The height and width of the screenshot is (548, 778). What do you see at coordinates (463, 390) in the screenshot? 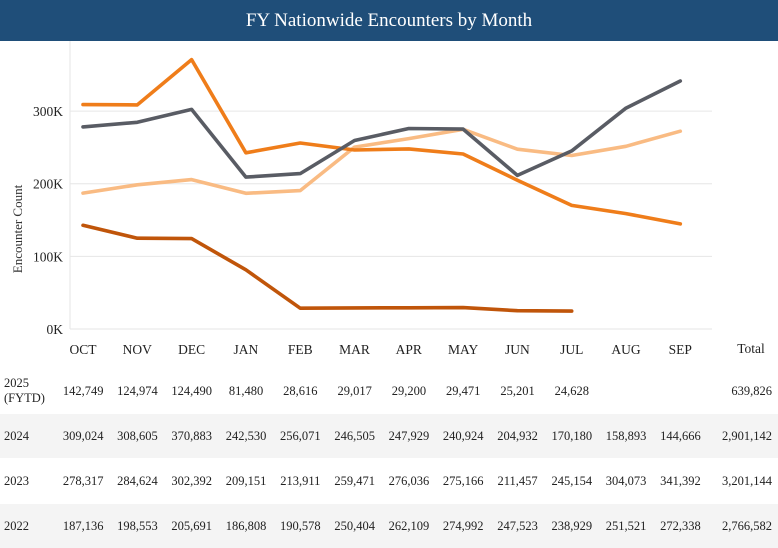
I see `table-cell: 29,471` at bounding box center [463, 390].